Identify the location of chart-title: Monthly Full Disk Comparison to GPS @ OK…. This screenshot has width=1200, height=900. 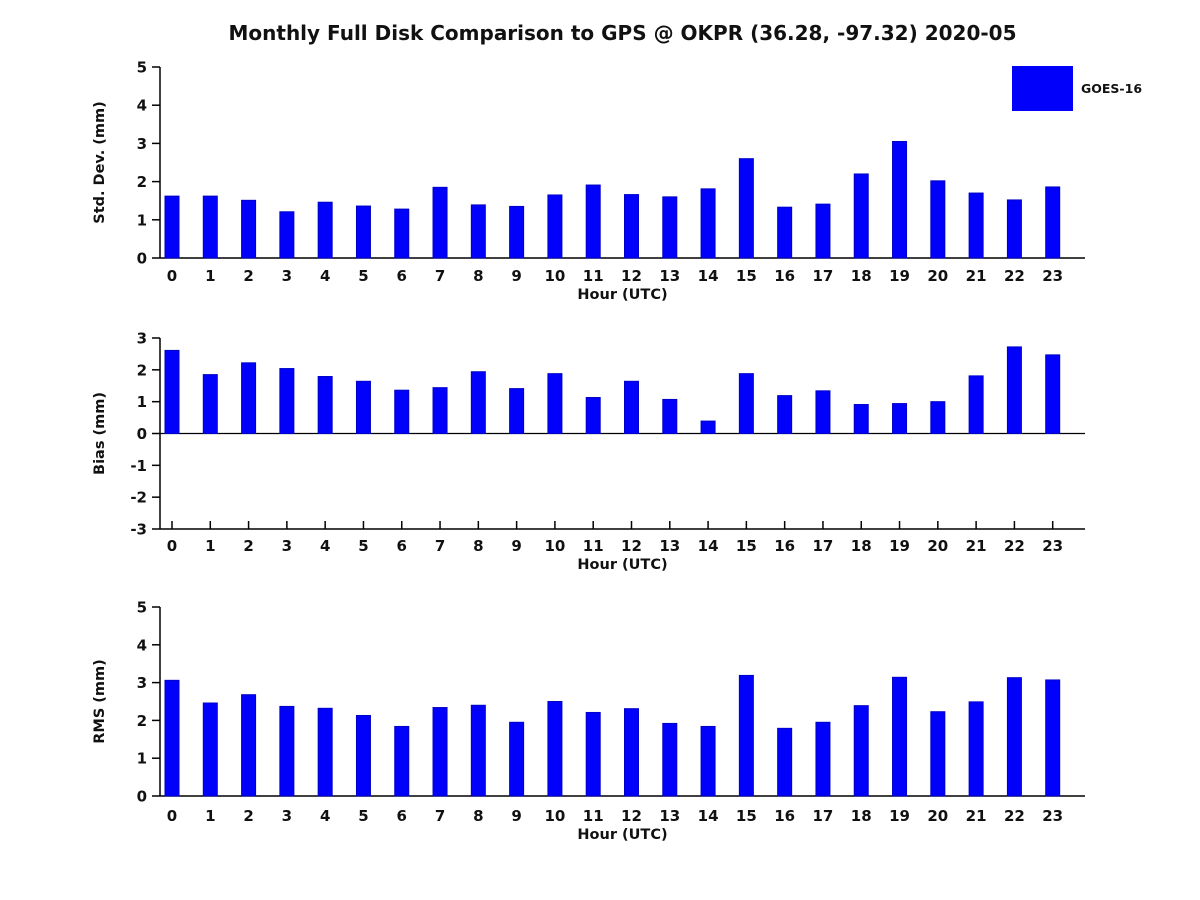
(622, 33).